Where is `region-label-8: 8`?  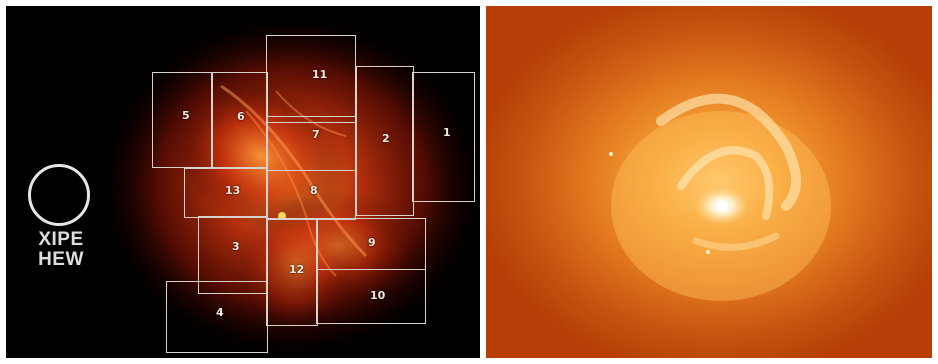
region-label-8: 8 is located at coordinates (314, 190).